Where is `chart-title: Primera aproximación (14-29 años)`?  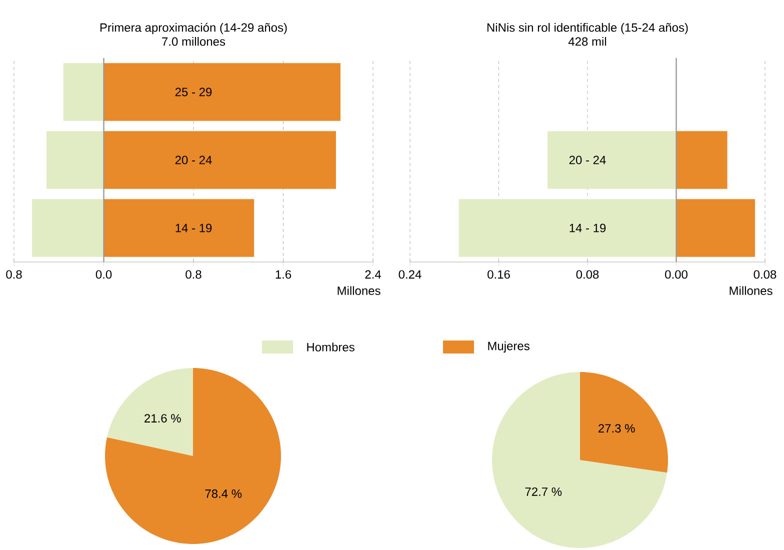 chart-title: Primera aproximación (14-29 años) is located at coordinates (193, 28).